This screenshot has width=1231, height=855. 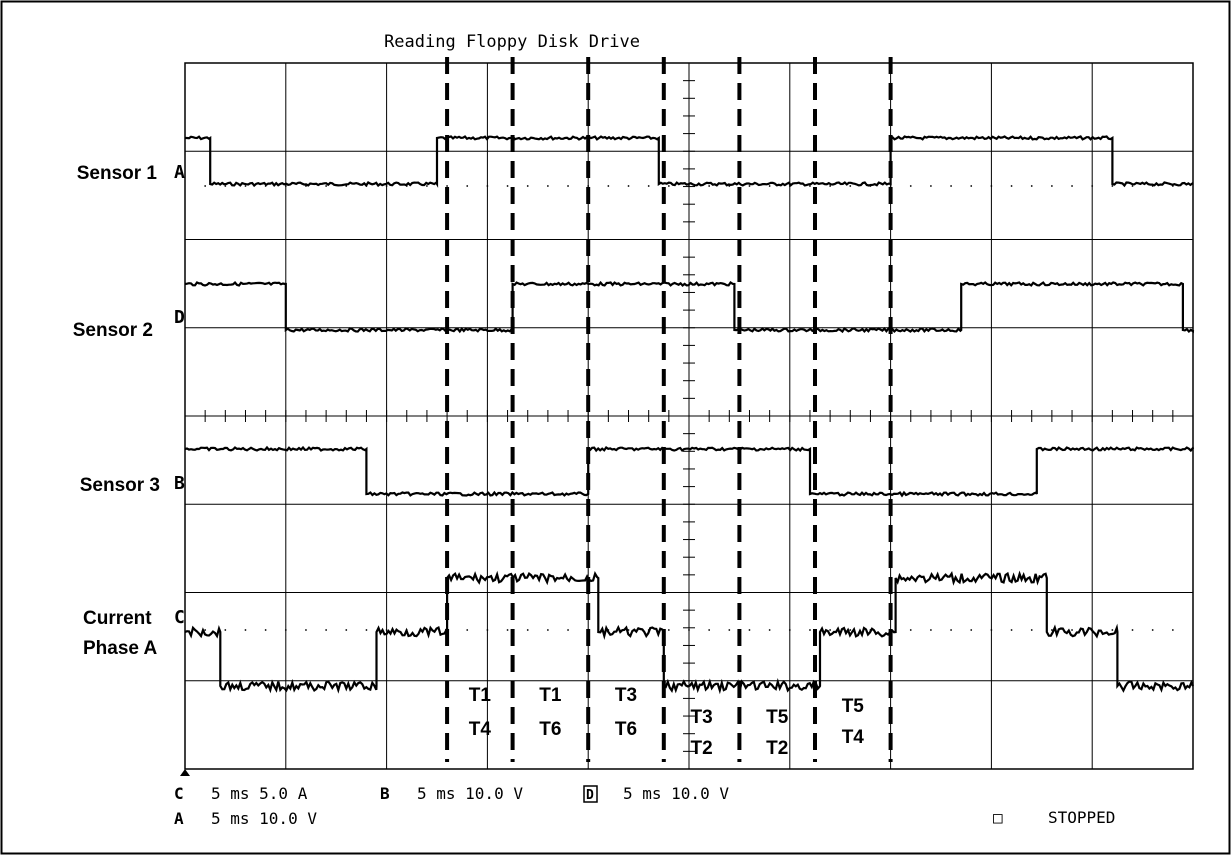 I want to click on trace-current-phase-a, so click(x=689, y=632).